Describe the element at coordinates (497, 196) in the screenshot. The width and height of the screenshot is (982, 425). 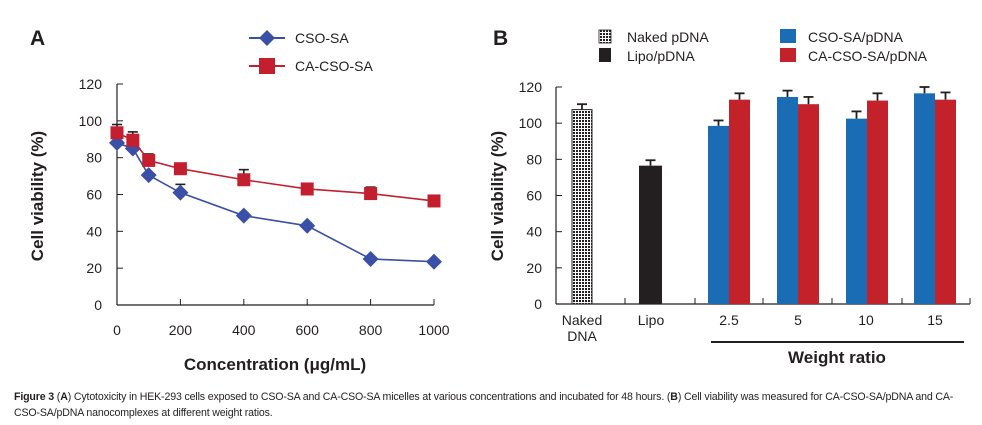
I see `axis-b-y-label: Cell viability (%)` at that location.